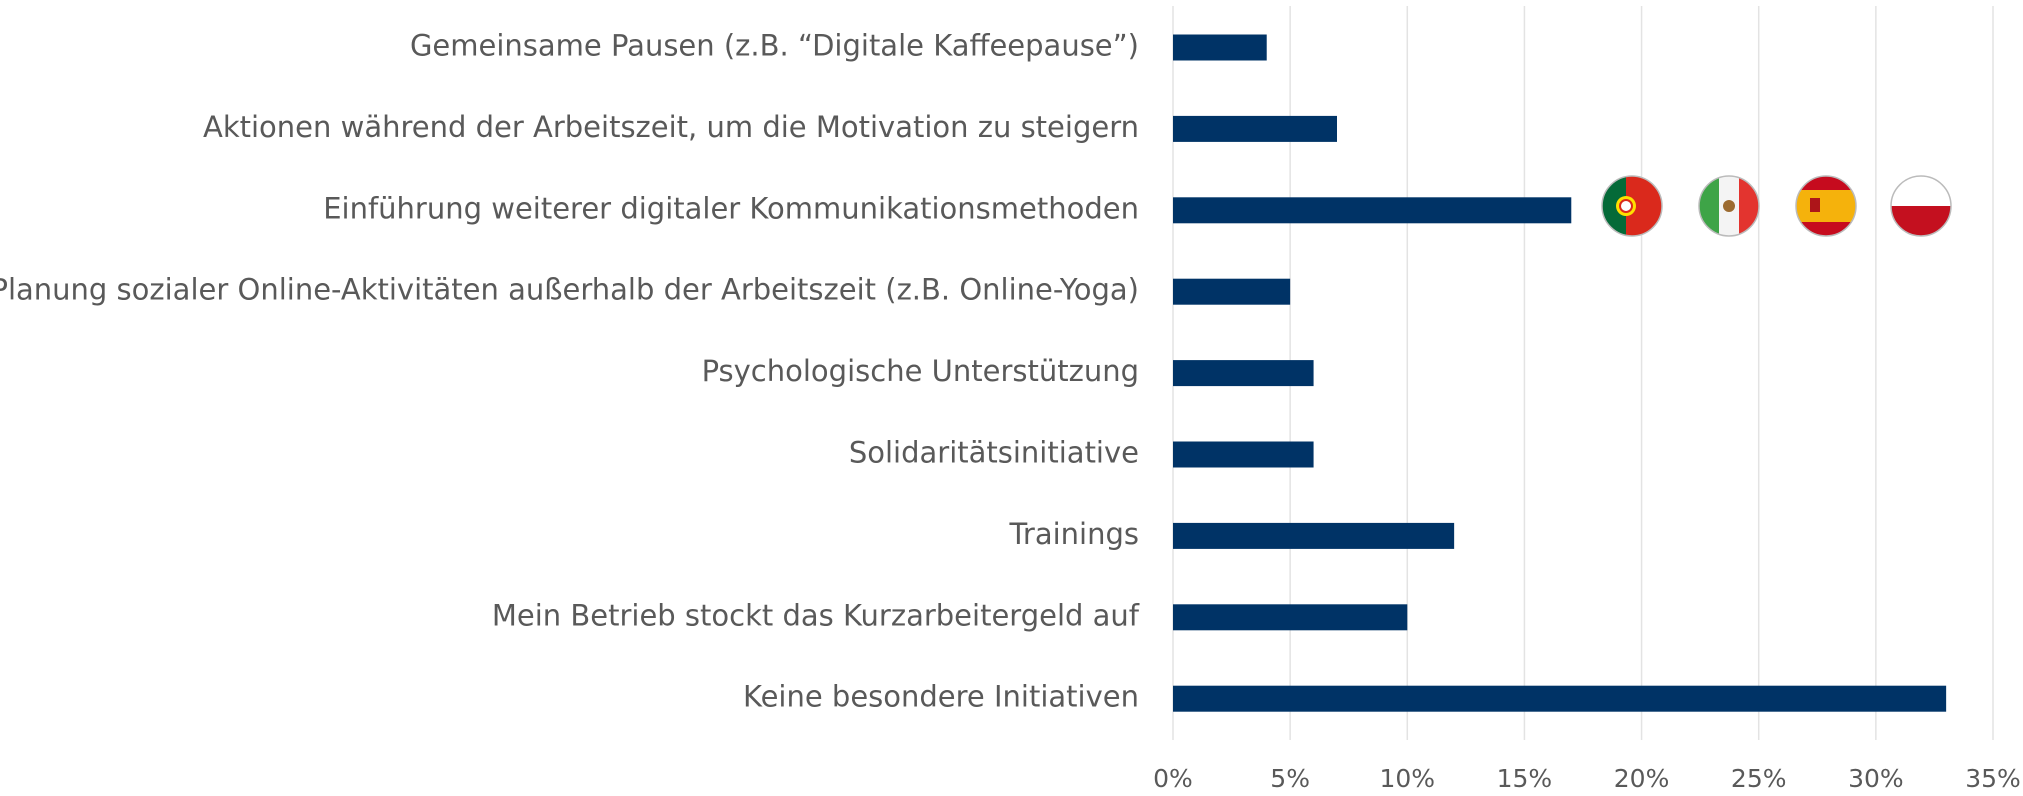 The image size is (2023, 796). Describe the element at coordinates (1407, 778) in the screenshot. I see `x-tick-label: 10%` at that location.